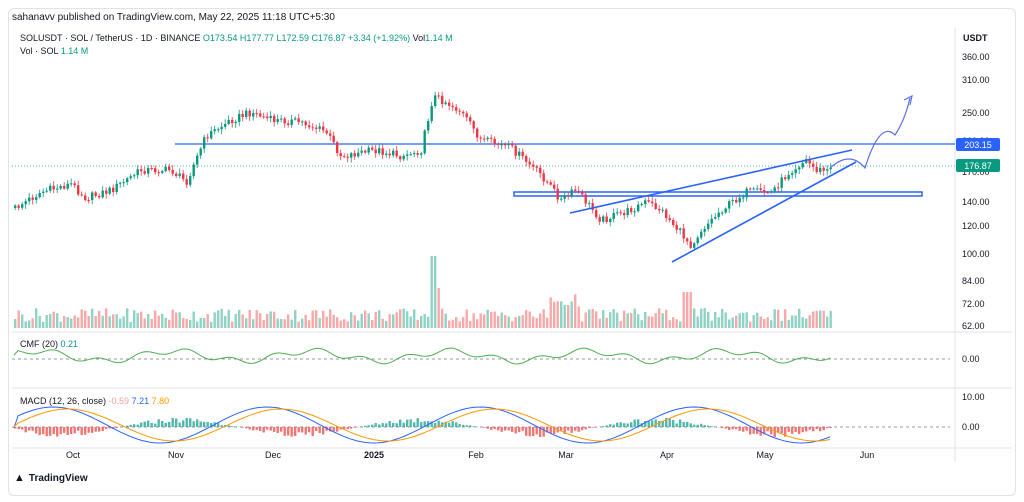 The width and height of the screenshot is (1024, 502). I want to click on currency-label: USDT, so click(975, 38).